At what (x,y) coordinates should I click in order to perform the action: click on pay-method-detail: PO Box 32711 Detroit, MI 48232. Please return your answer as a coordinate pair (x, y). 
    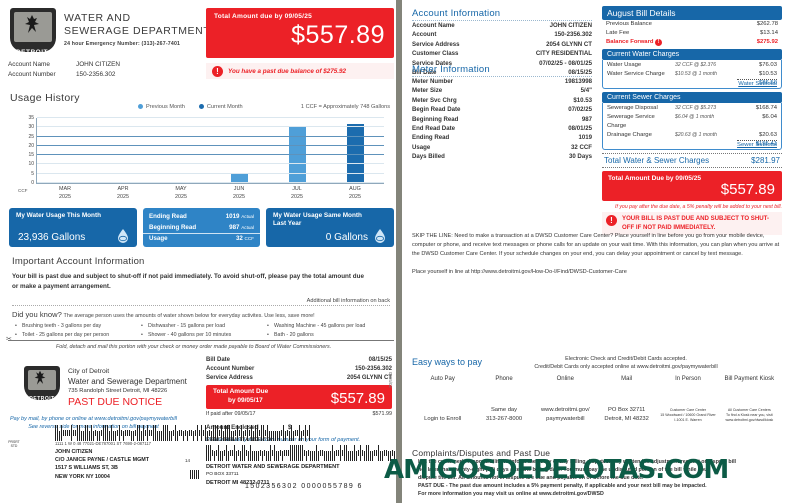
    Looking at the image, I should click on (626, 414).